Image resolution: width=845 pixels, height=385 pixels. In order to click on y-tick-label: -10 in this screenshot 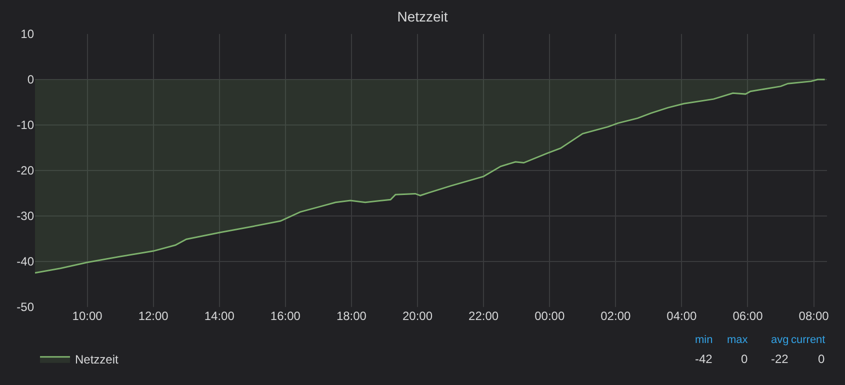, I will do `click(25, 125)`.